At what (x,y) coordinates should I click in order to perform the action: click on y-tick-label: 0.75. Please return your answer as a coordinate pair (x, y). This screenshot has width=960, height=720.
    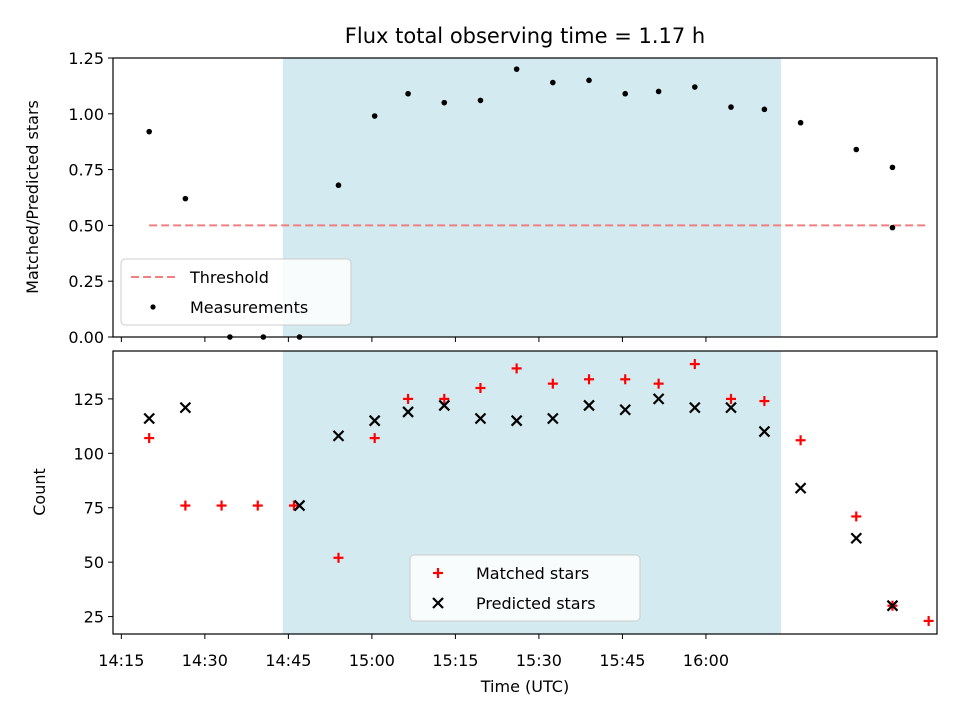
    Looking at the image, I should click on (86, 170).